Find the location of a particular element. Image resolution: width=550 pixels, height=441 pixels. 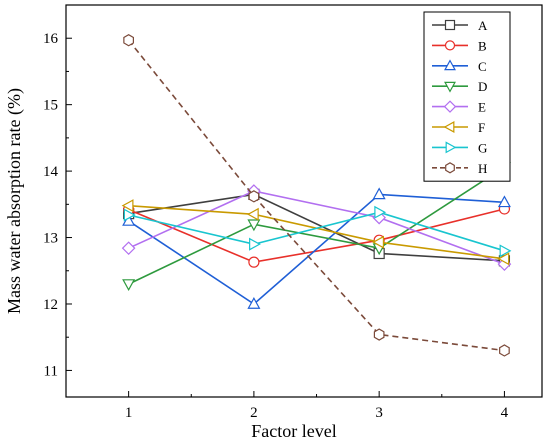

legend-item-c: C is located at coordinates (459, 66).